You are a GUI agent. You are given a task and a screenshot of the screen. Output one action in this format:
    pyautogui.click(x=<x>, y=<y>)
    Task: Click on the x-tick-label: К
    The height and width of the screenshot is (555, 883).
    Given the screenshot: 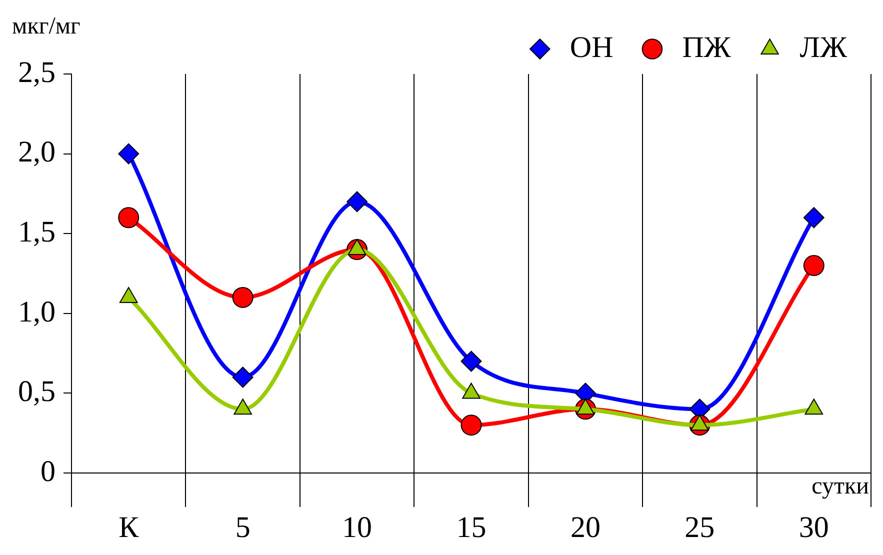 What is the action you would take?
    pyautogui.click(x=129, y=527)
    